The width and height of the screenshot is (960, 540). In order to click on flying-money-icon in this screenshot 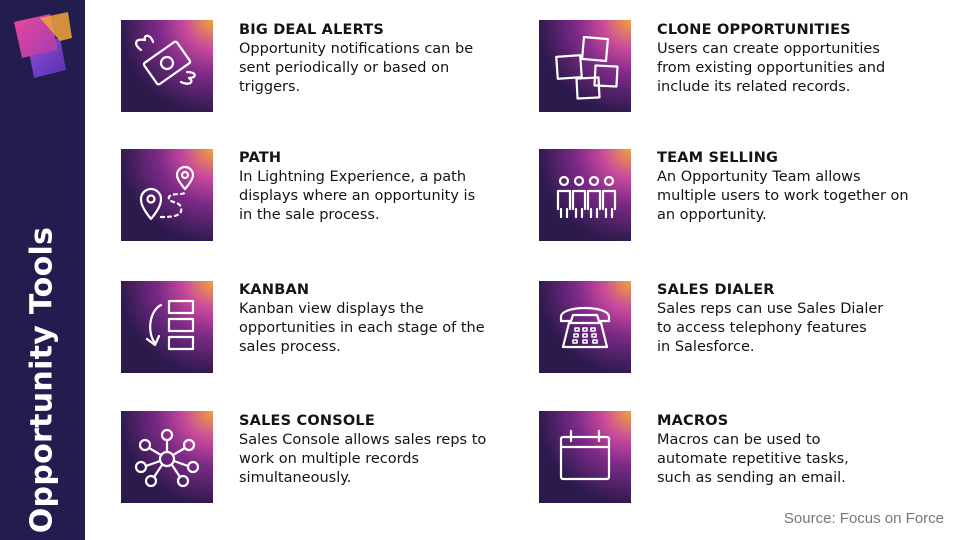, I will do `click(165, 60)`.